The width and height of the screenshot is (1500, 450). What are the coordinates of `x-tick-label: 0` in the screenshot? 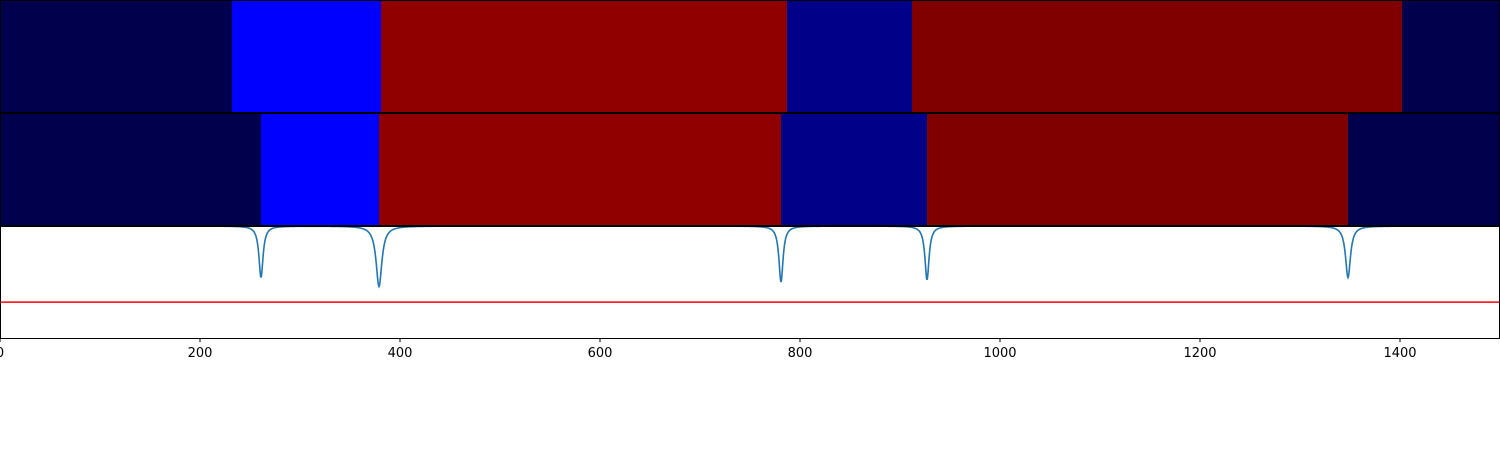 It's located at (2, 353).